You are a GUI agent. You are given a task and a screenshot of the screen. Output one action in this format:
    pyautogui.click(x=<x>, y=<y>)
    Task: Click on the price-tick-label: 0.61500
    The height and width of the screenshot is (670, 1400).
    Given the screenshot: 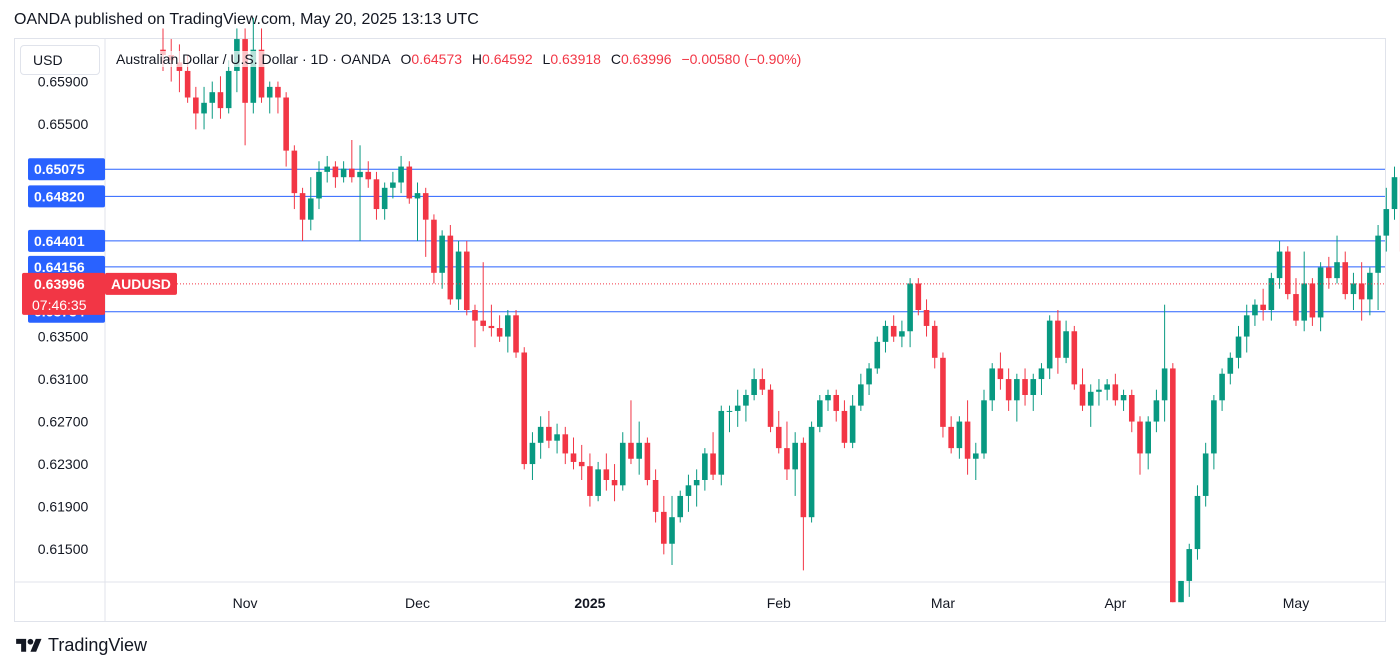 What is the action you would take?
    pyautogui.click(x=63, y=549)
    